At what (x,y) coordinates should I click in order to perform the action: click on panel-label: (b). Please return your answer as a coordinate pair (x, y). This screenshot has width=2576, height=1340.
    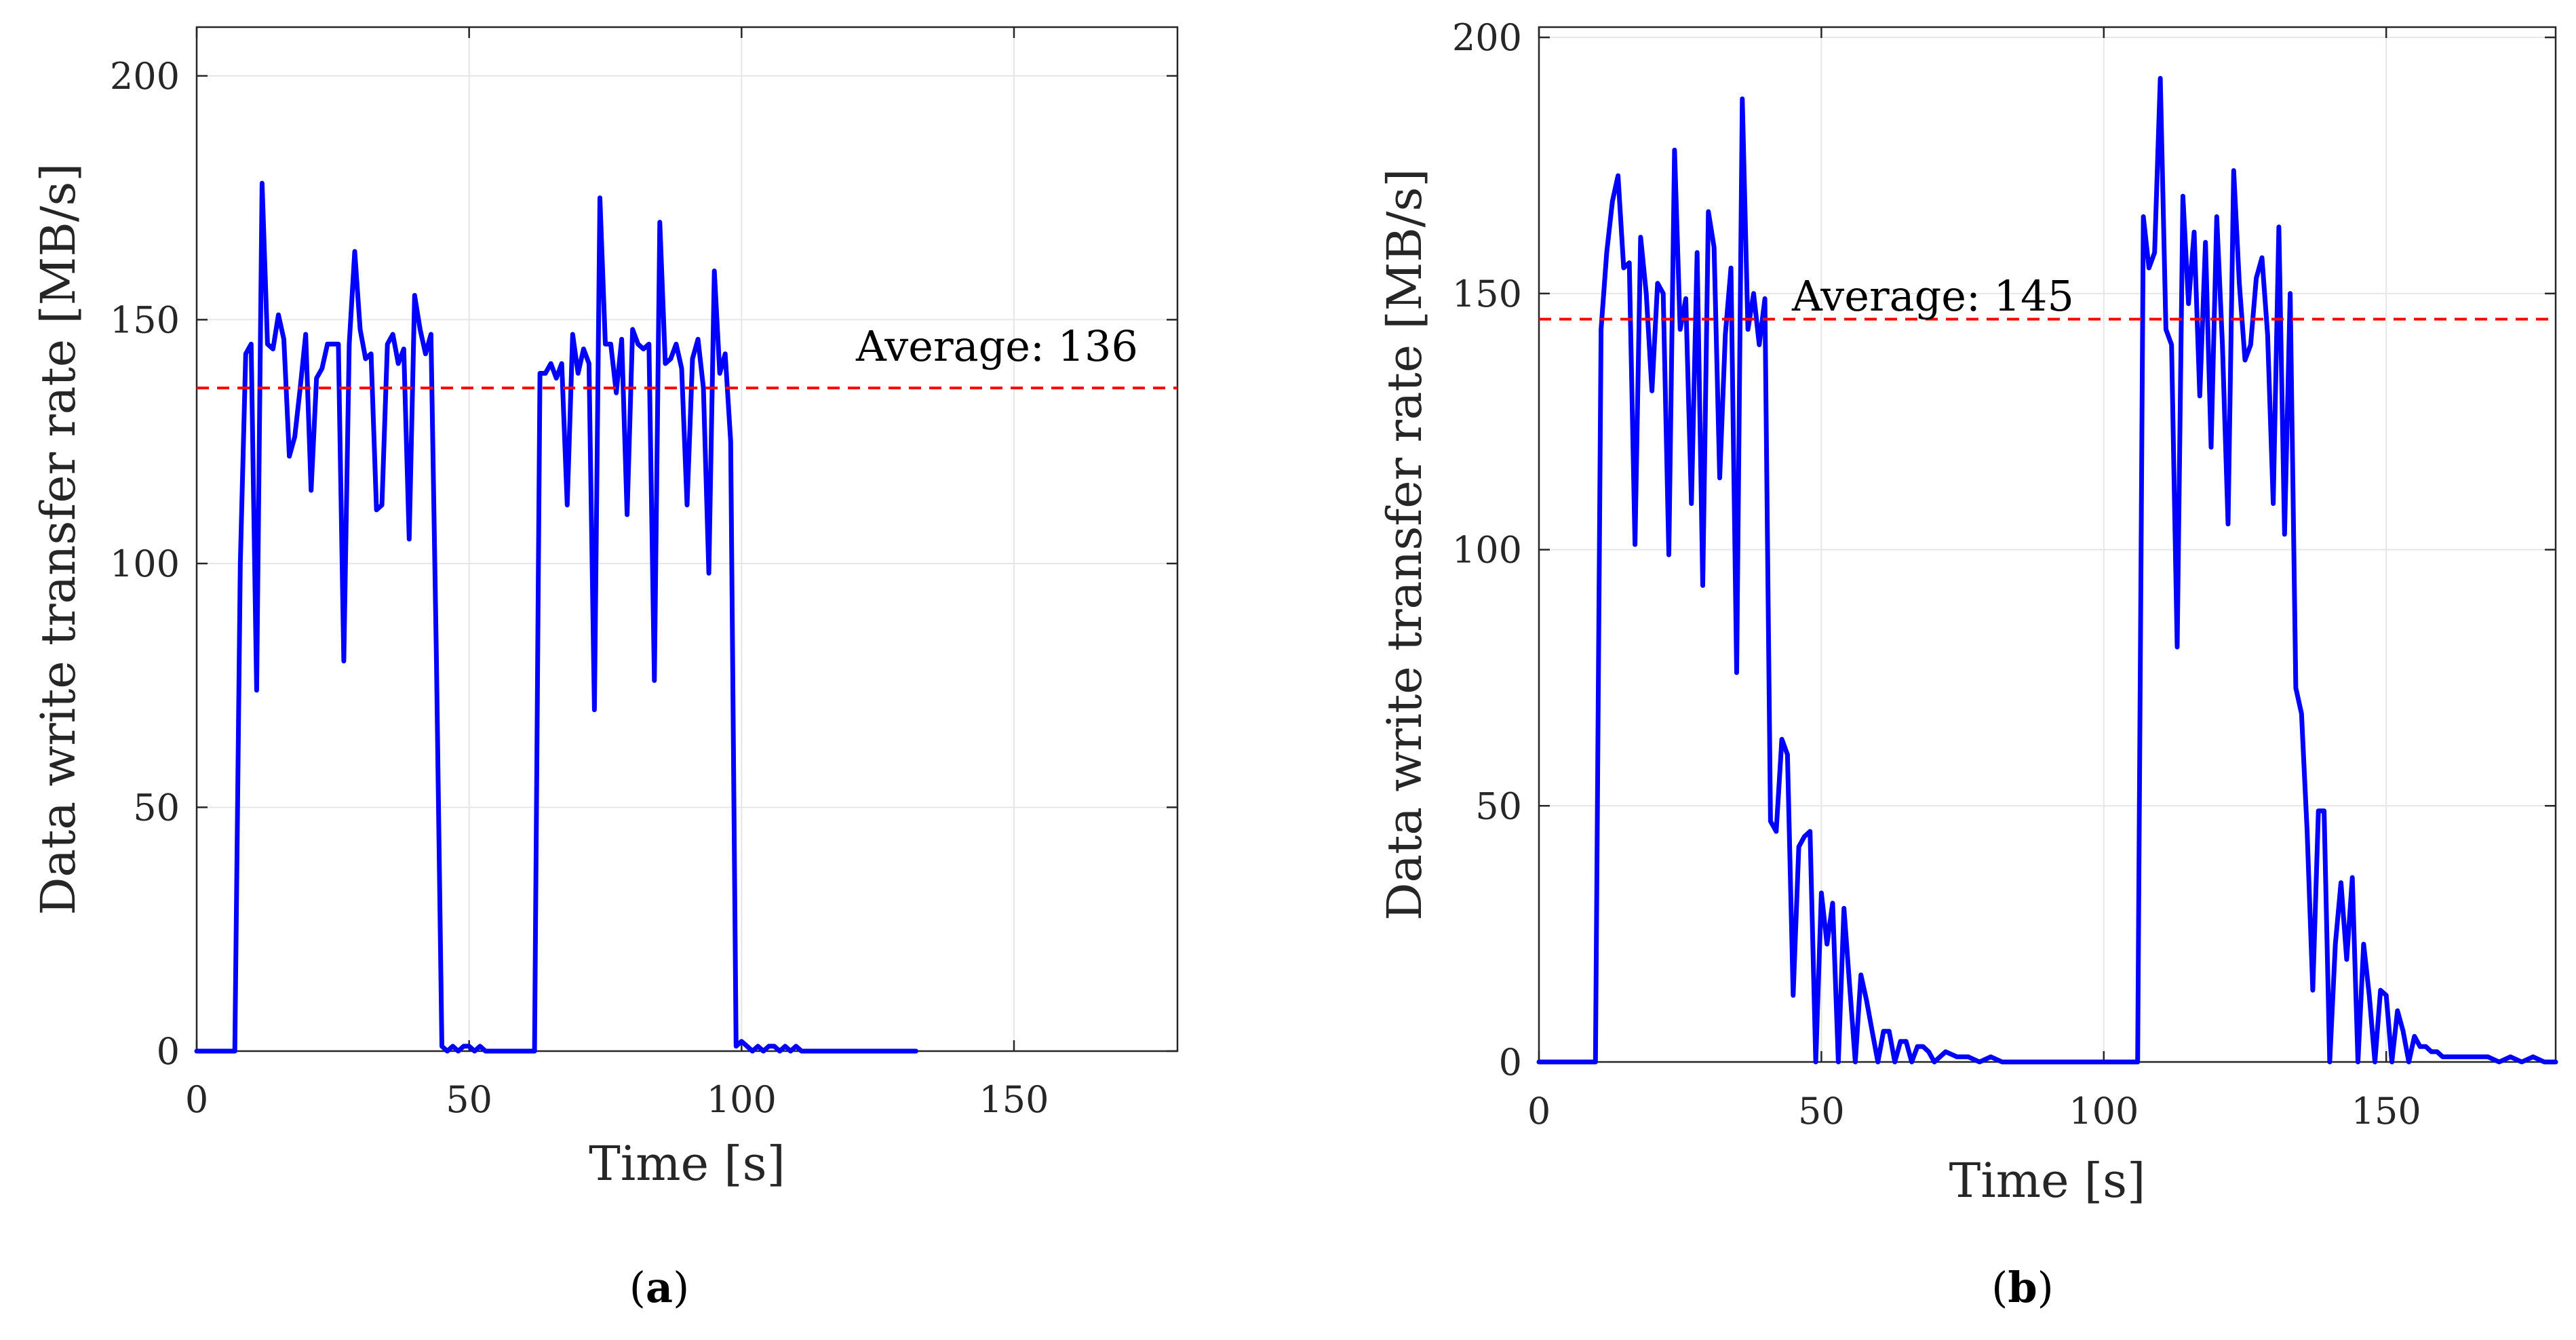
    Looking at the image, I should click on (2022, 1287).